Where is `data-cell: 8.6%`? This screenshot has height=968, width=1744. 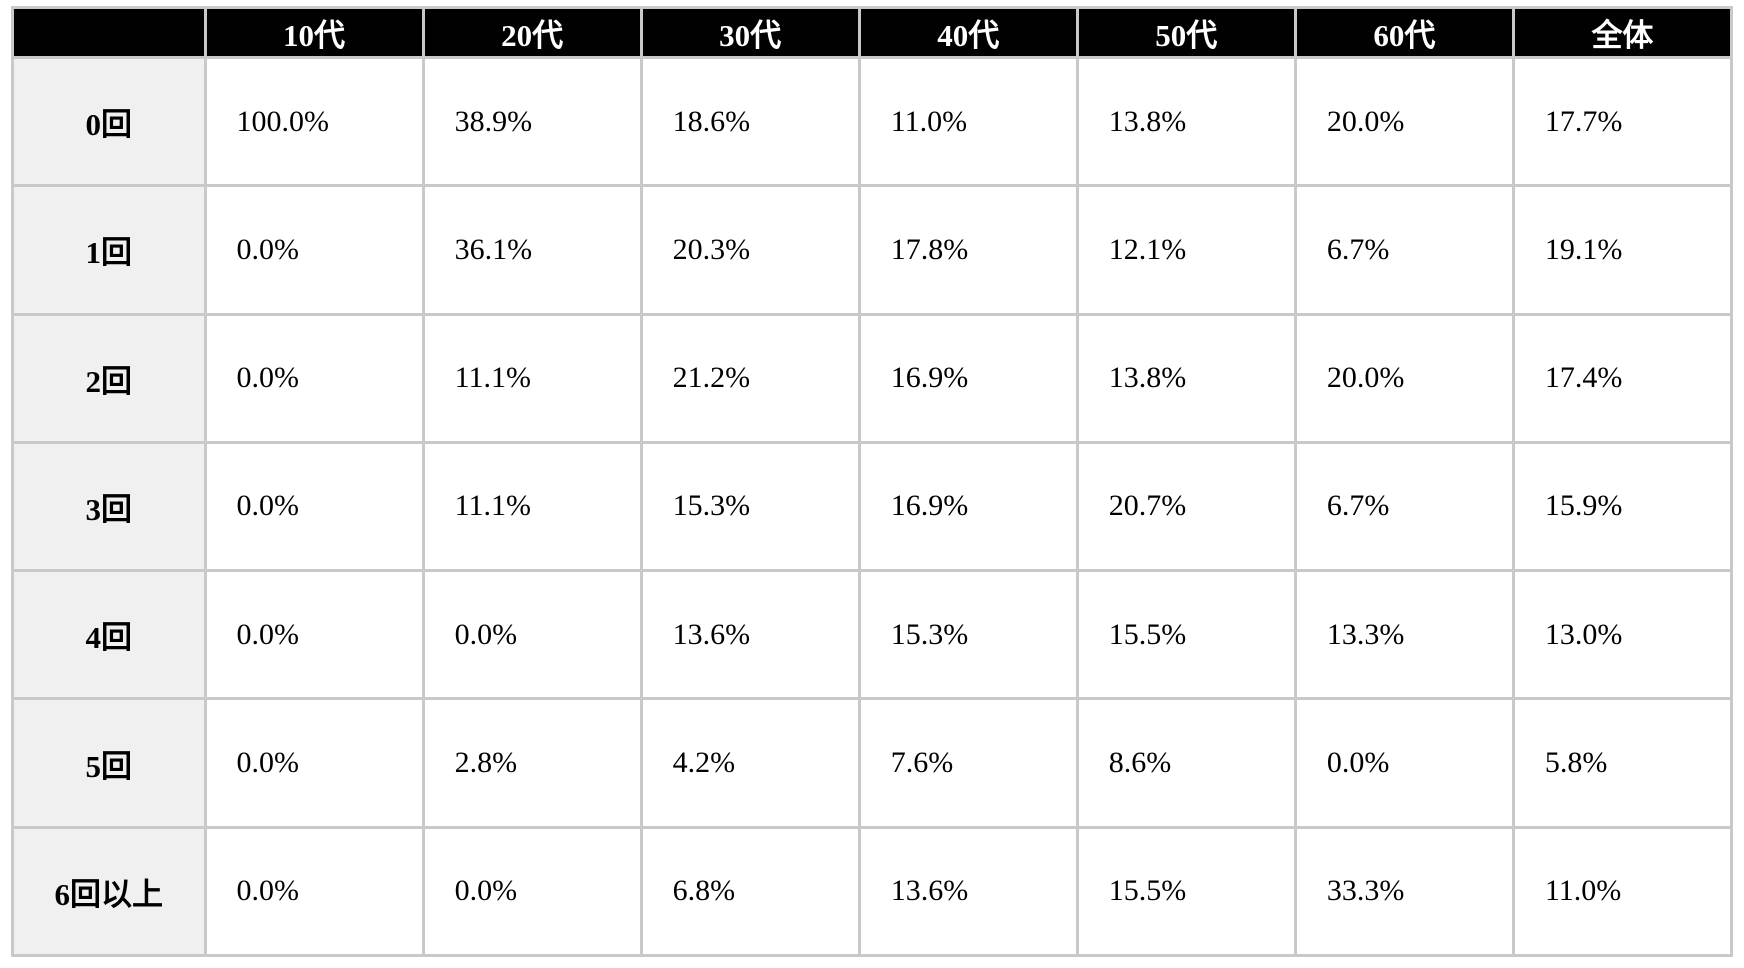 data-cell: 8.6% is located at coordinates (1186, 763).